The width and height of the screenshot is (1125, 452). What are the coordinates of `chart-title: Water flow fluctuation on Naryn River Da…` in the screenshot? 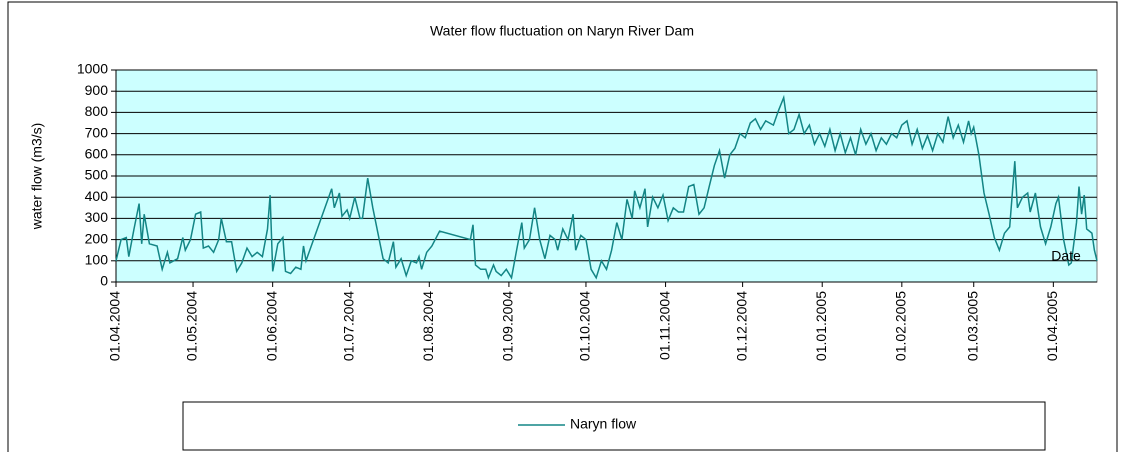 It's located at (562, 31).